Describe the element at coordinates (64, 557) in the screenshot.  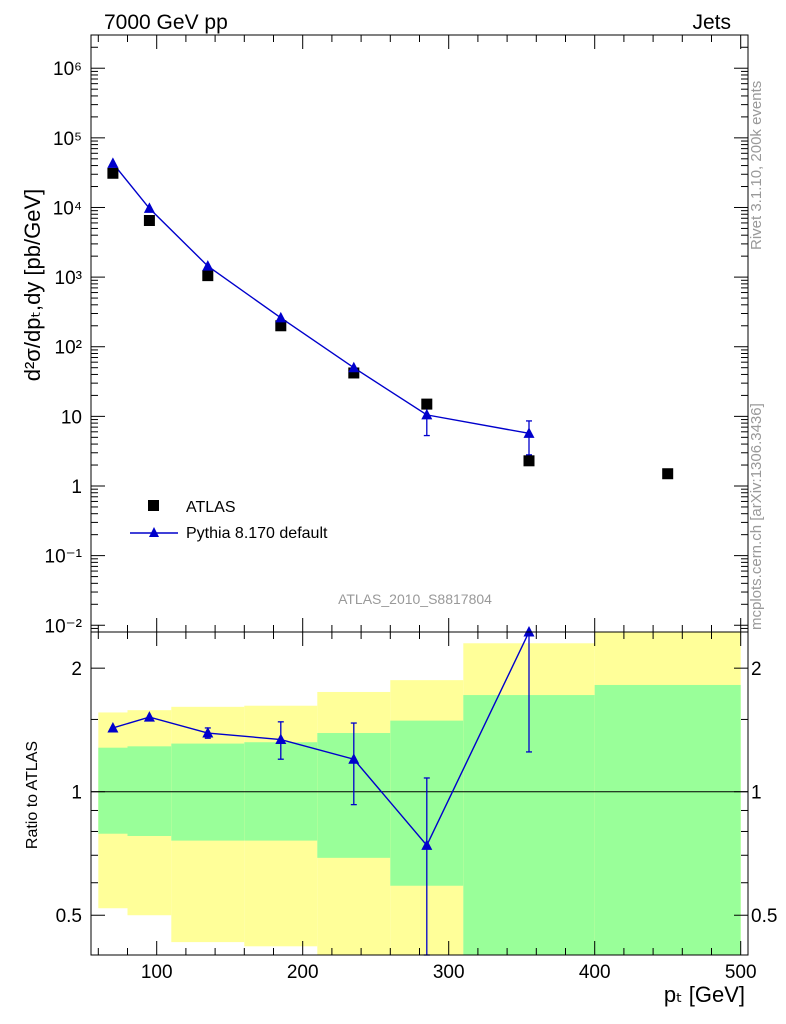
I see `main-y-tick-label: 10⁻¹` at that location.